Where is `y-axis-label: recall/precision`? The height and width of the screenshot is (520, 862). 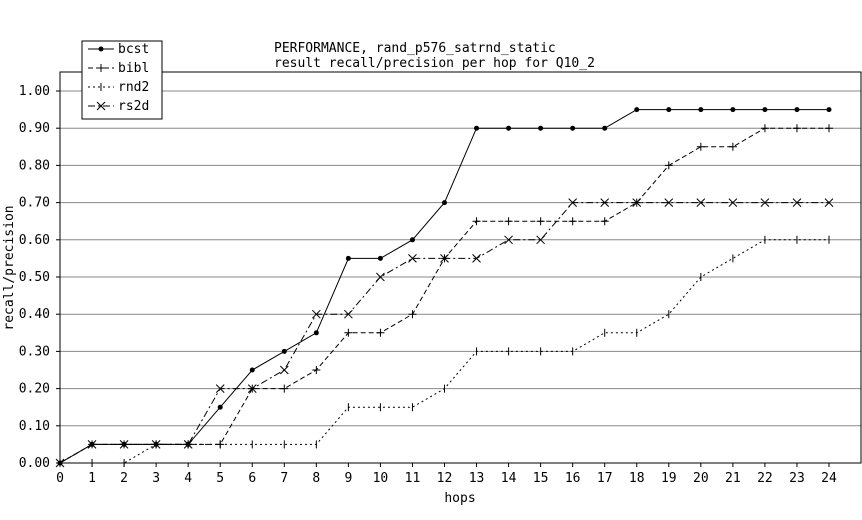 y-axis-label: recall/precision is located at coordinates (9, 267).